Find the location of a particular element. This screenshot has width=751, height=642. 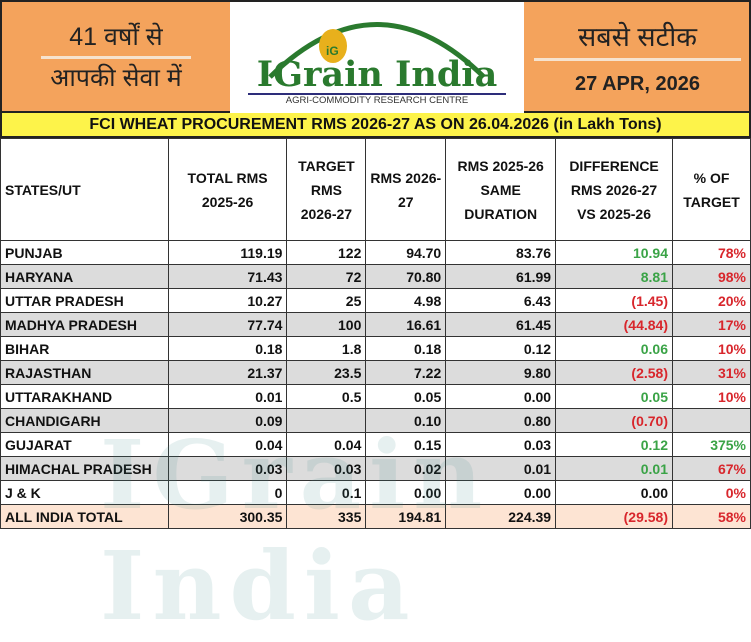

cell-target: 1.8 is located at coordinates (326, 348).